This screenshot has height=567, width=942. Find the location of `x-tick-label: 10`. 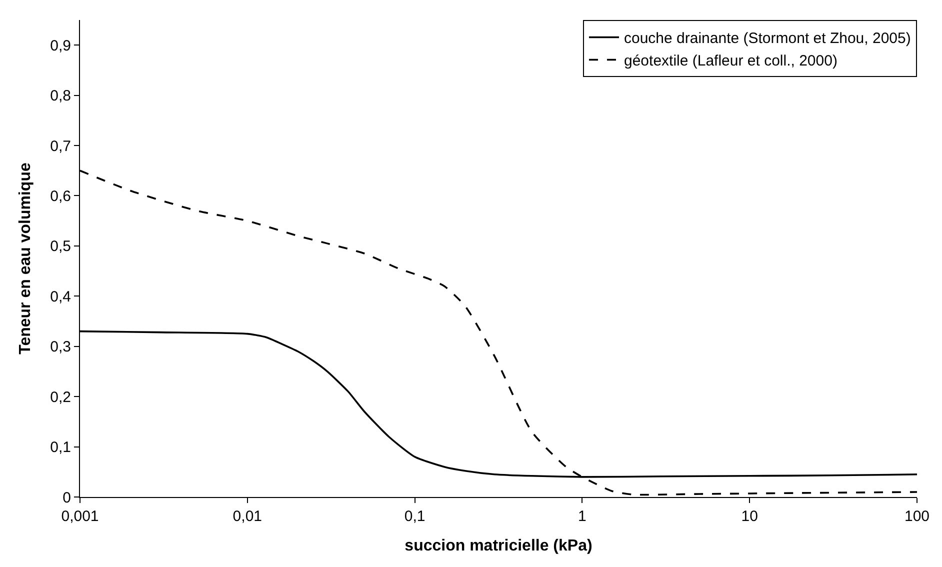

x-tick-label: 10 is located at coordinates (749, 516).